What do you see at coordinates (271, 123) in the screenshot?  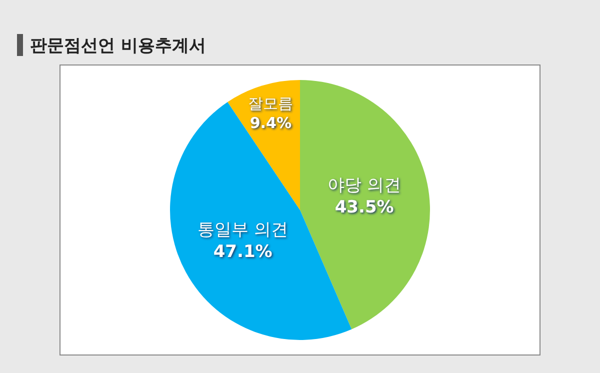 I see `data-label: 9.4%` at bounding box center [271, 123].